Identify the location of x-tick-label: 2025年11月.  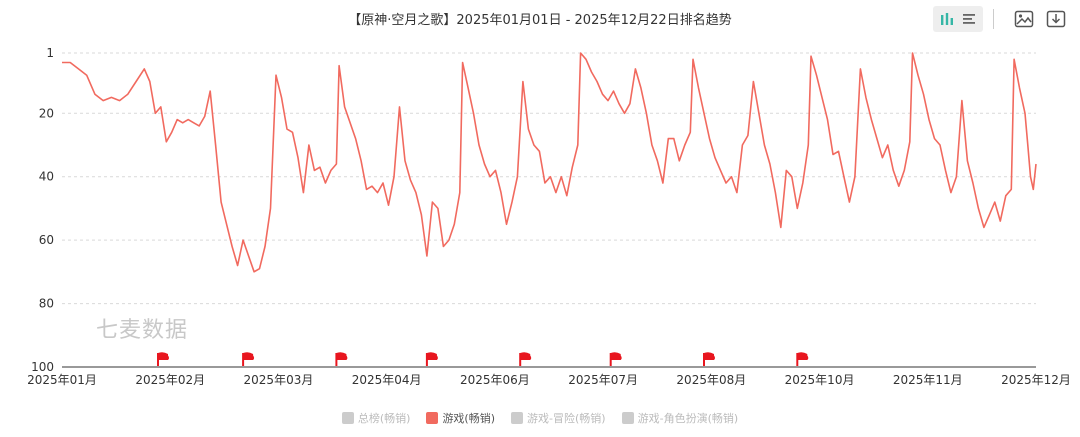
(928, 380).